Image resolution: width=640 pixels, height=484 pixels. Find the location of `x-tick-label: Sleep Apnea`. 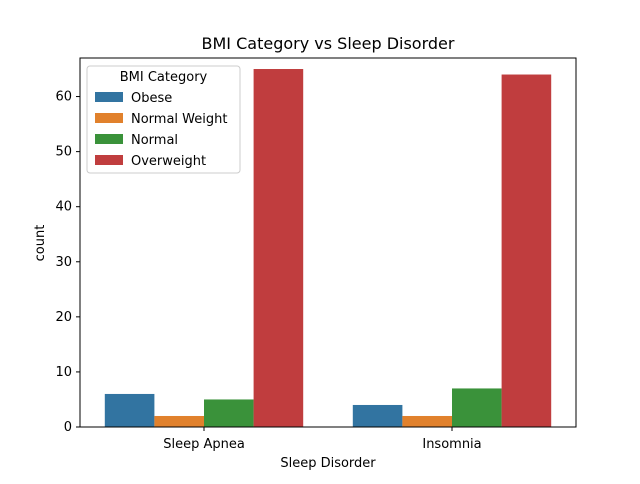

x-tick-label: Sleep Apnea is located at coordinates (204, 444).